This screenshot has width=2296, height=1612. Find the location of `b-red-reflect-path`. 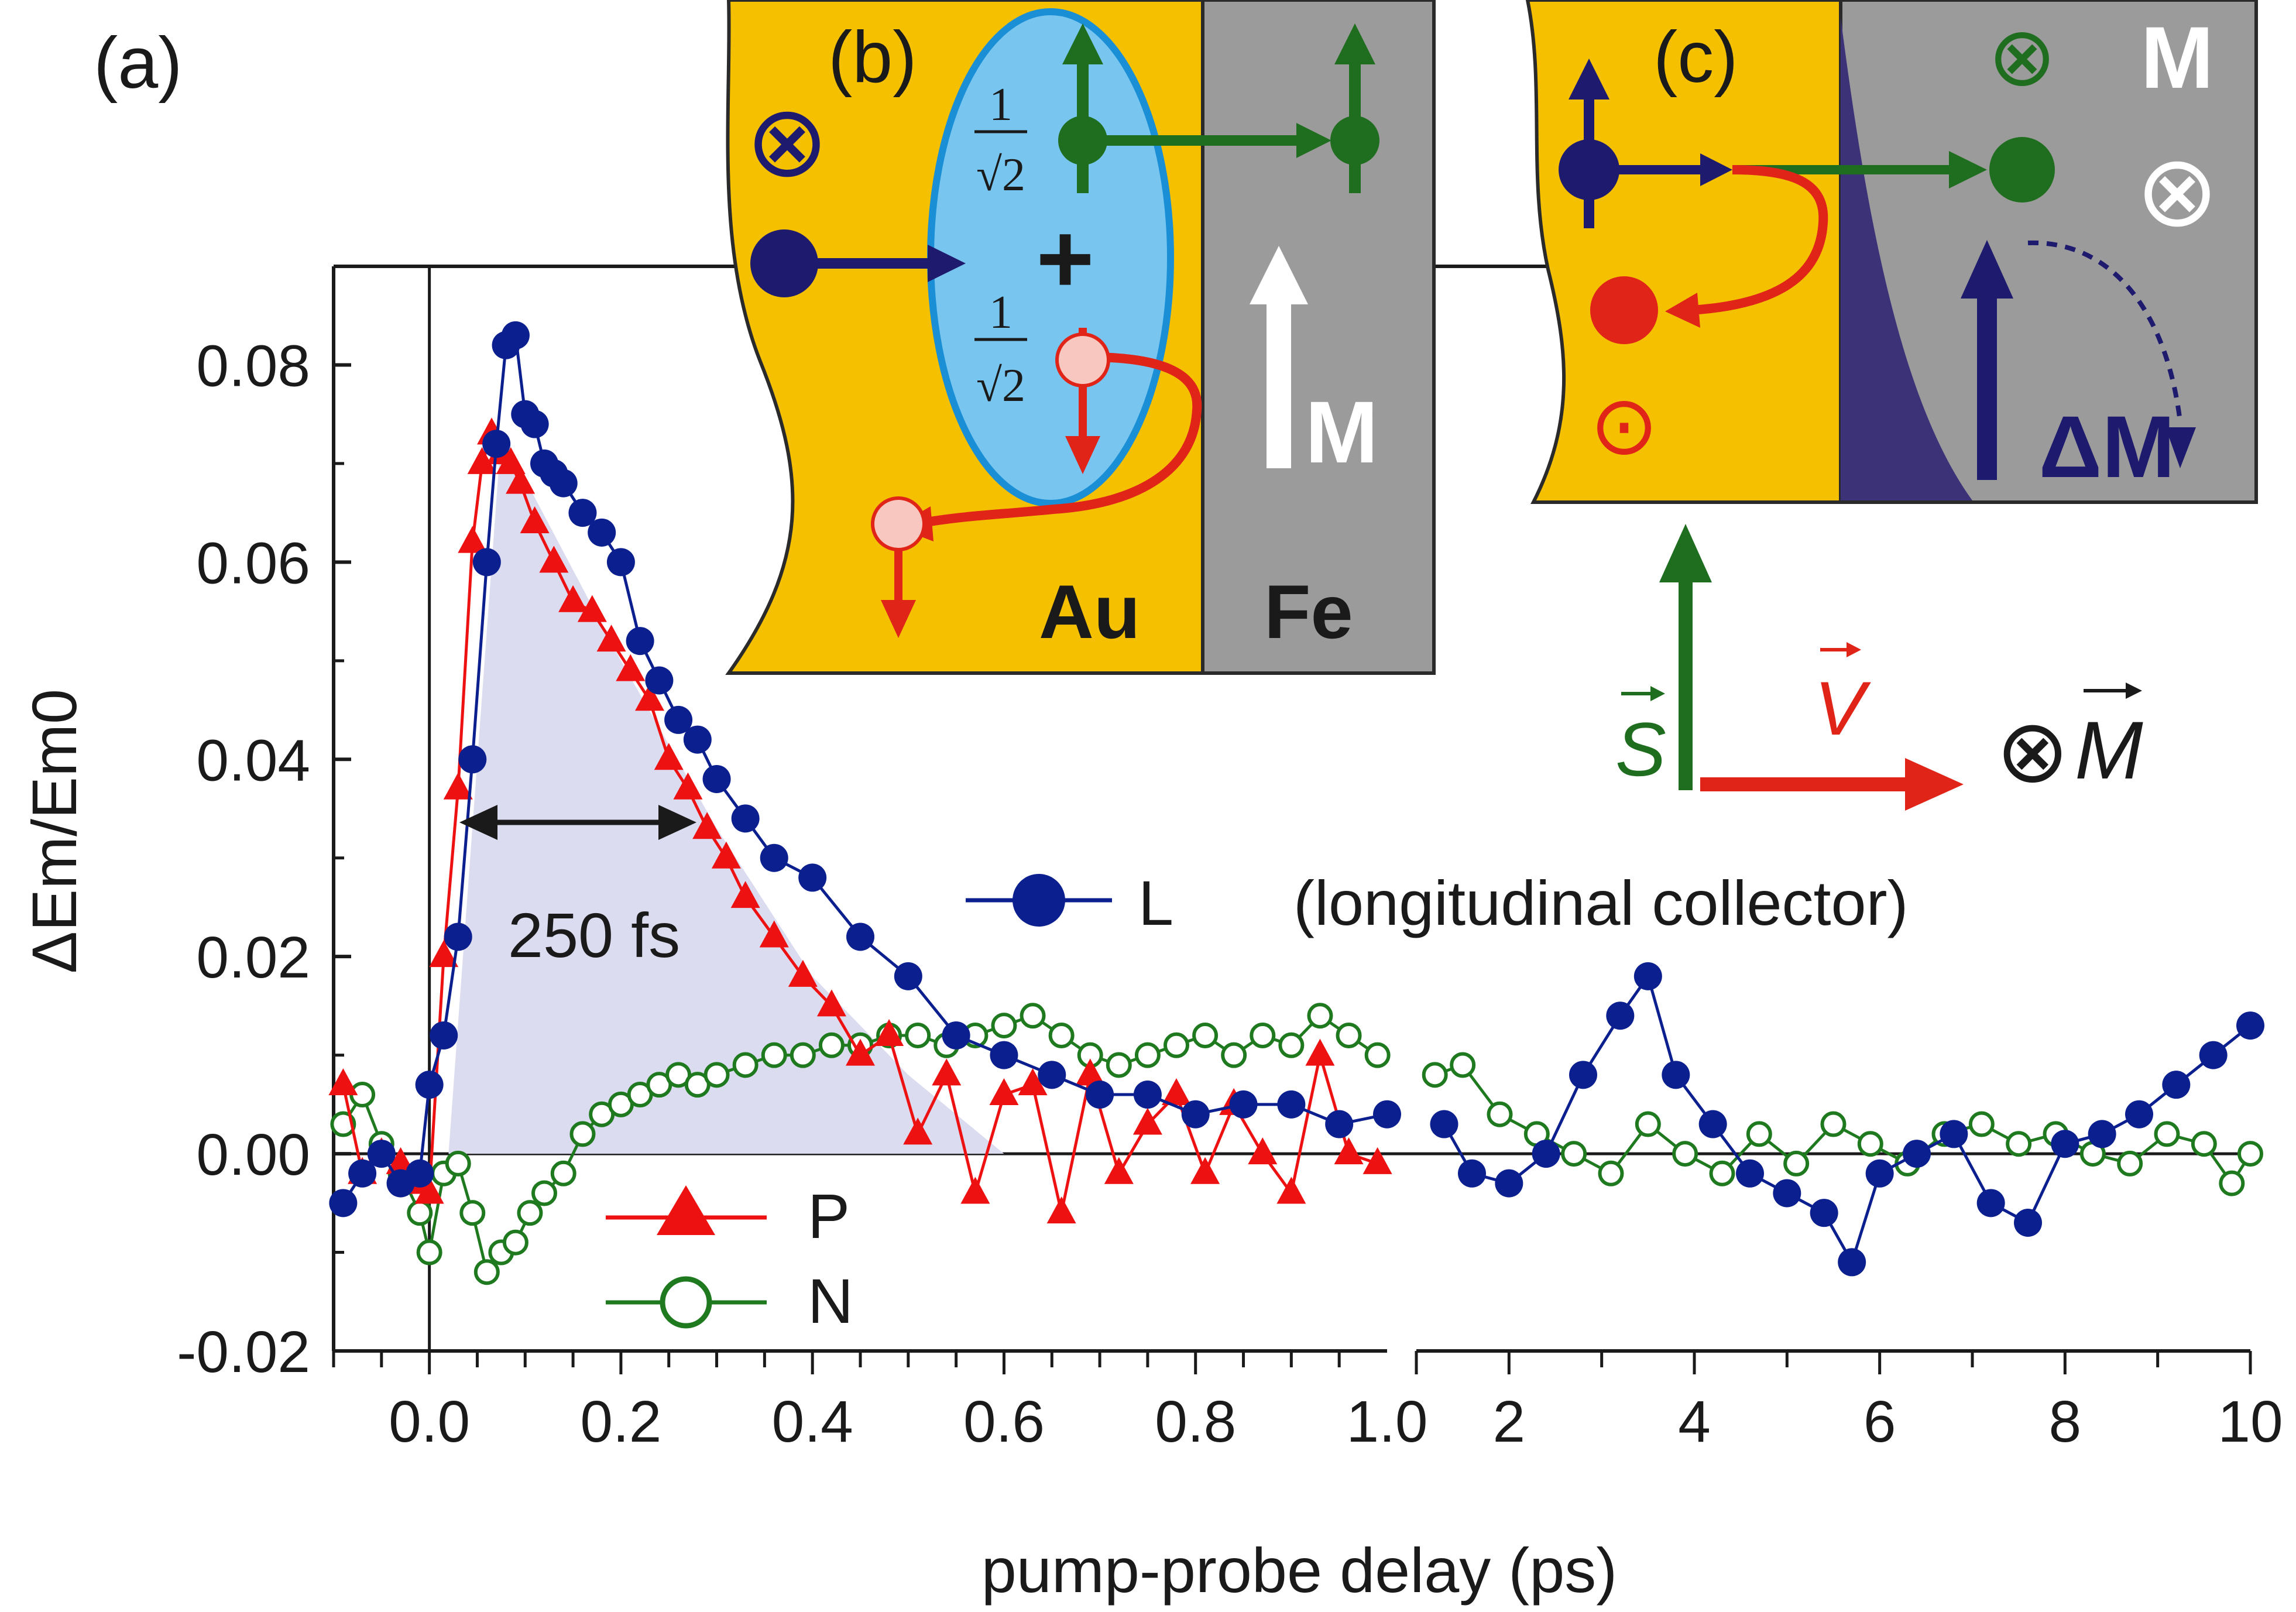

b-red-reflect-path is located at coordinates (1058, 440).